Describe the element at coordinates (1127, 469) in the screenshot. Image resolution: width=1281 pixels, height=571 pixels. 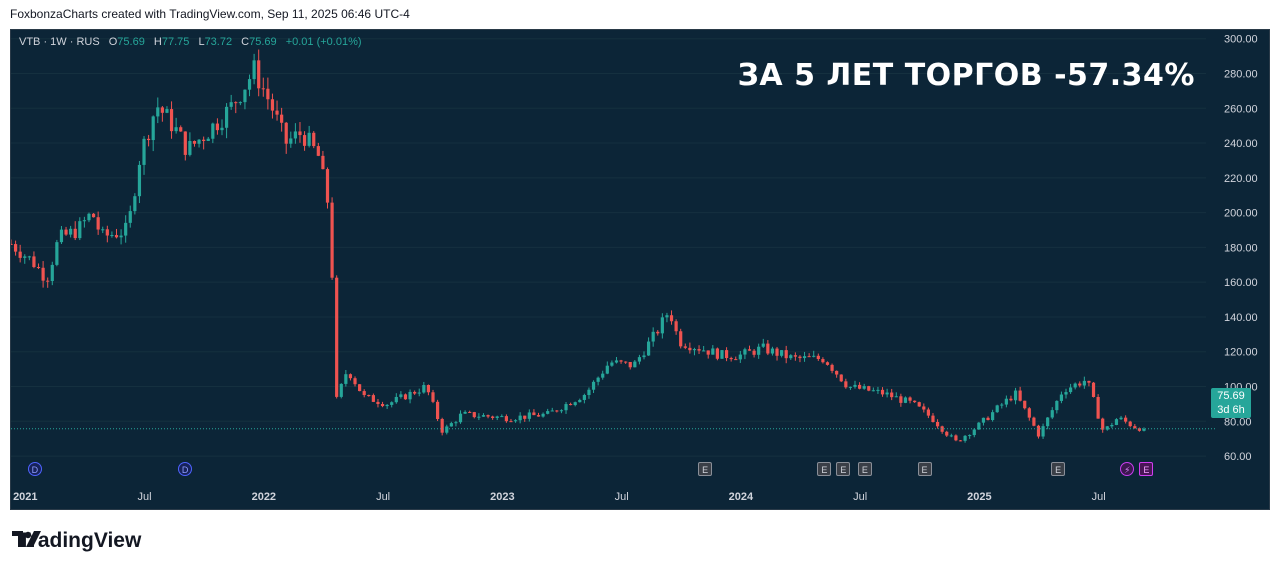
I see `split-marker: ⚡` at that location.